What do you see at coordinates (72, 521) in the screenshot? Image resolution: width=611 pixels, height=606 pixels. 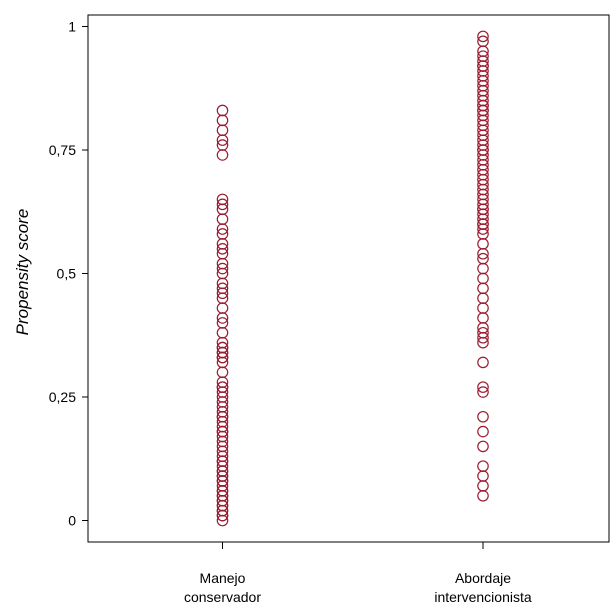 I see `y-tick-label: 0` at bounding box center [72, 521].